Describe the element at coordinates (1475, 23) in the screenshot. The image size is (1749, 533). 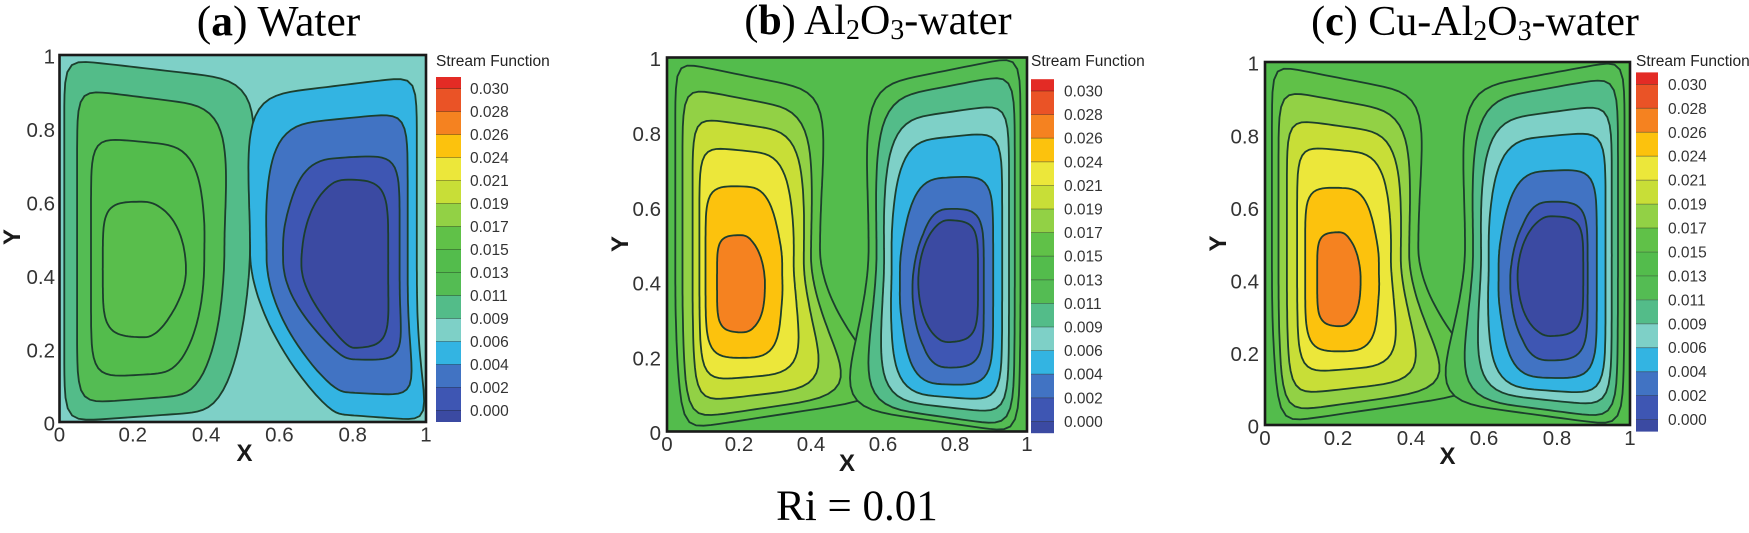
I see `svg-text: (c) Cu-Al2O3-water` at that location.